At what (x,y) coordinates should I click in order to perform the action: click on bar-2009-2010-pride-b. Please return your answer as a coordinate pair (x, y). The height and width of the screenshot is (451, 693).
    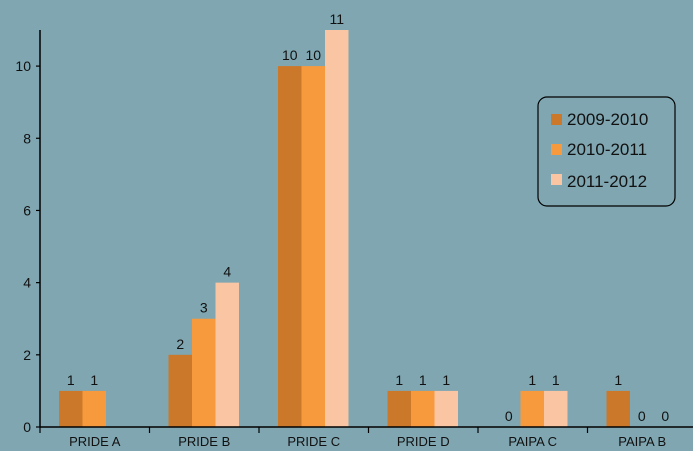
    Looking at the image, I should click on (180, 390).